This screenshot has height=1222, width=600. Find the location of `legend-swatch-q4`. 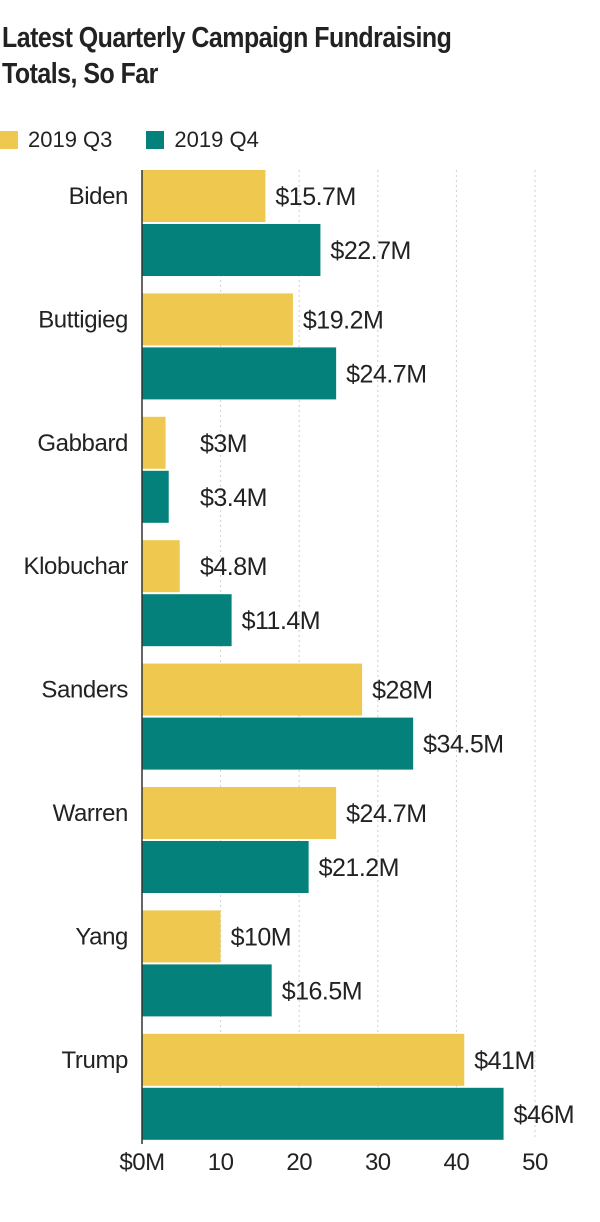

legend-swatch-q4 is located at coordinates (155, 140).